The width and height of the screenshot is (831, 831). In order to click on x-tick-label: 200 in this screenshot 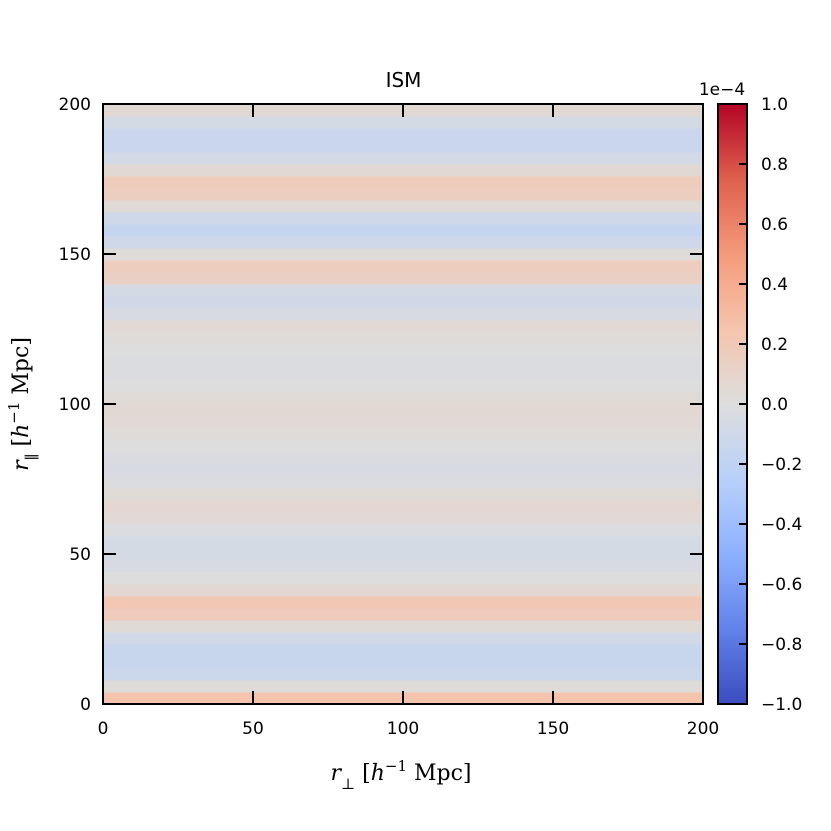, I will do `click(703, 729)`.